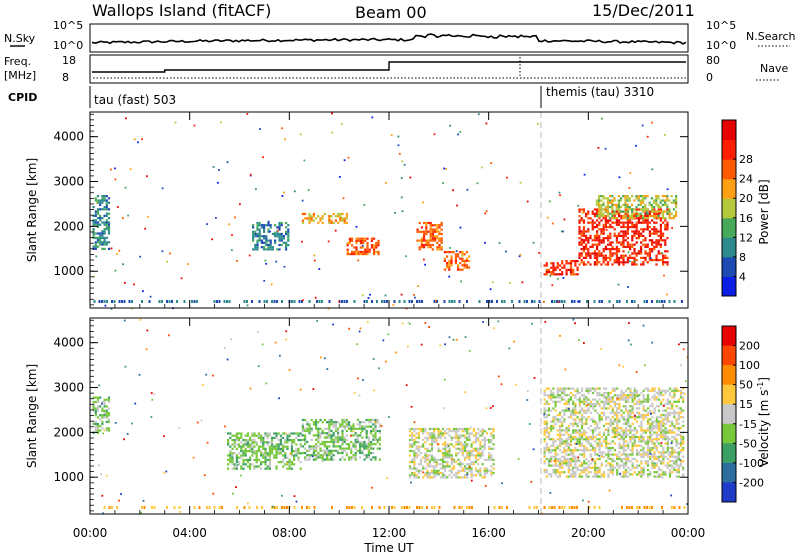  I want to click on x-tick-label: 04:00, so click(189, 533).